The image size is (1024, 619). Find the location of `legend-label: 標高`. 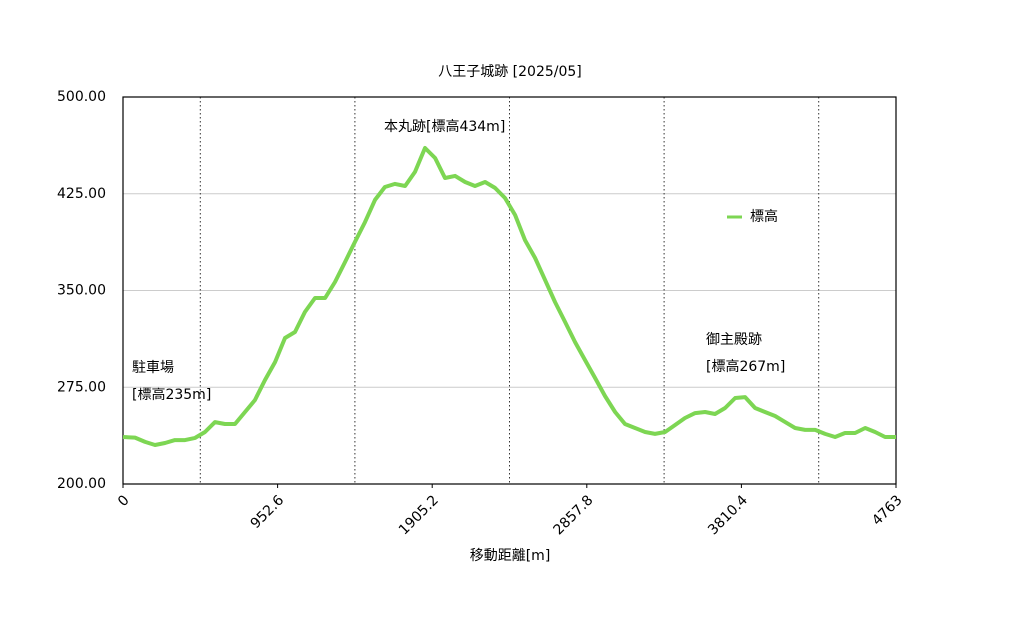

legend-label: 標高 is located at coordinates (764, 216).